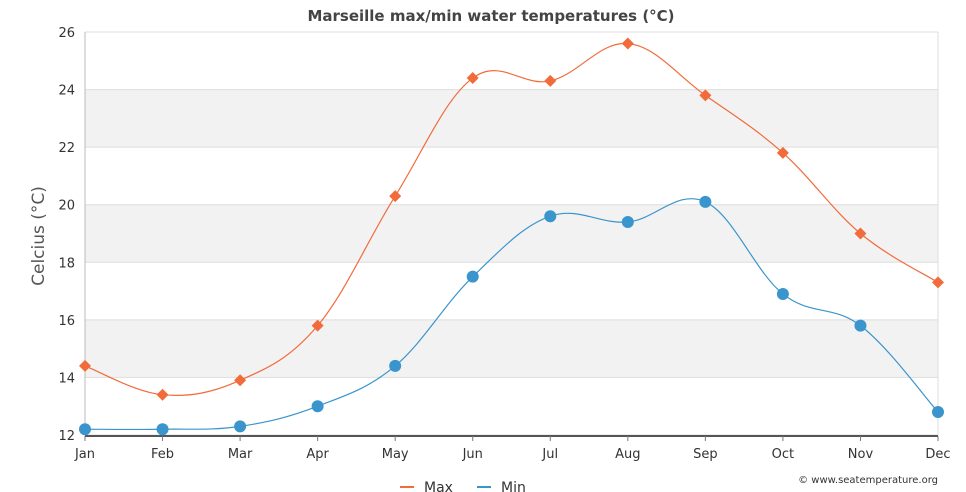  Describe the element at coordinates (66, 91) in the screenshot. I see `y-tick-label: 24` at that location.